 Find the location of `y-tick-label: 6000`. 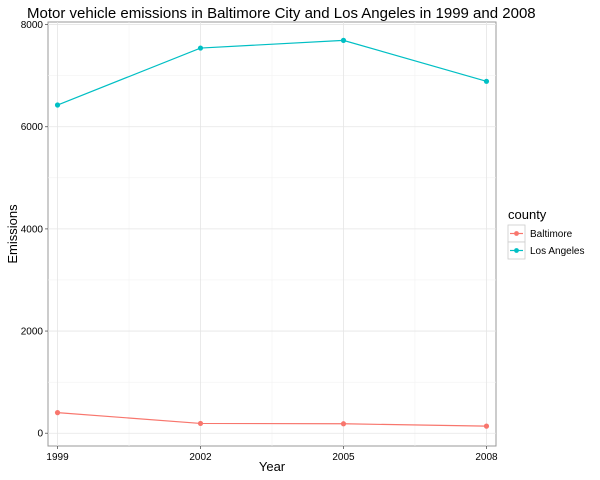

y-tick-label: 6000 is located at coordinates (32, 127).